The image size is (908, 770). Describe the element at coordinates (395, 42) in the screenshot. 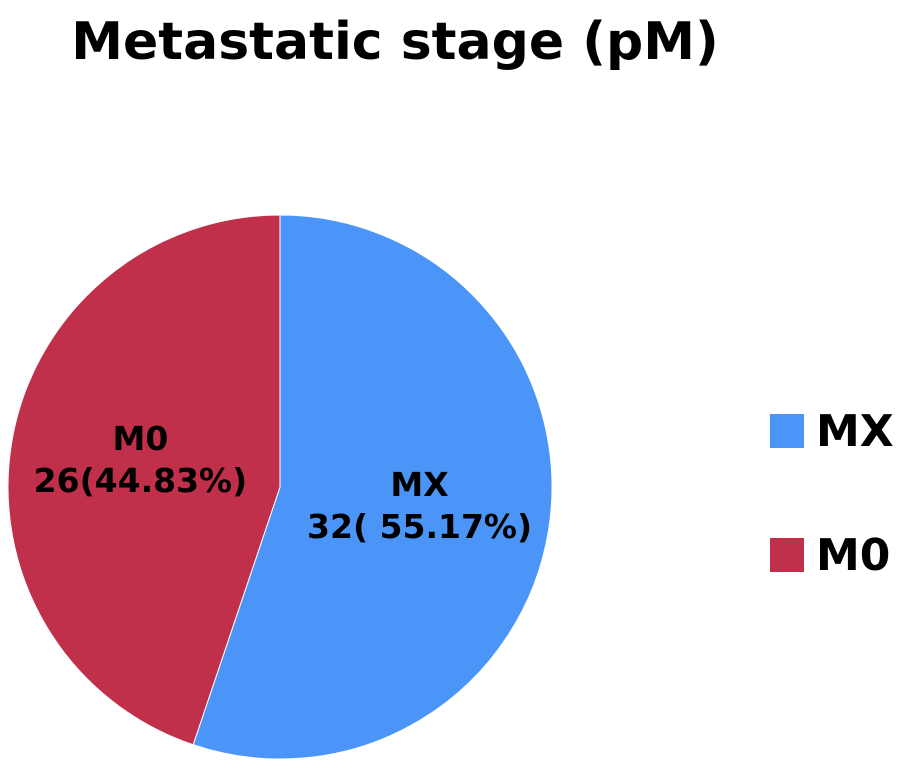

I see `chart-title: Metastatic stage (pM)` at that location.